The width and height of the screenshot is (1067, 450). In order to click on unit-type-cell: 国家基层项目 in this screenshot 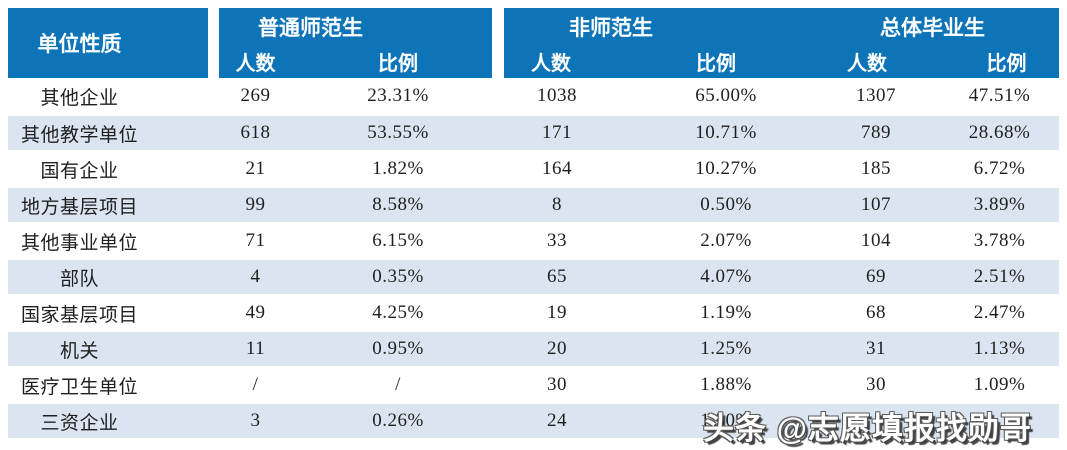, I will do `click(79, 315)`.